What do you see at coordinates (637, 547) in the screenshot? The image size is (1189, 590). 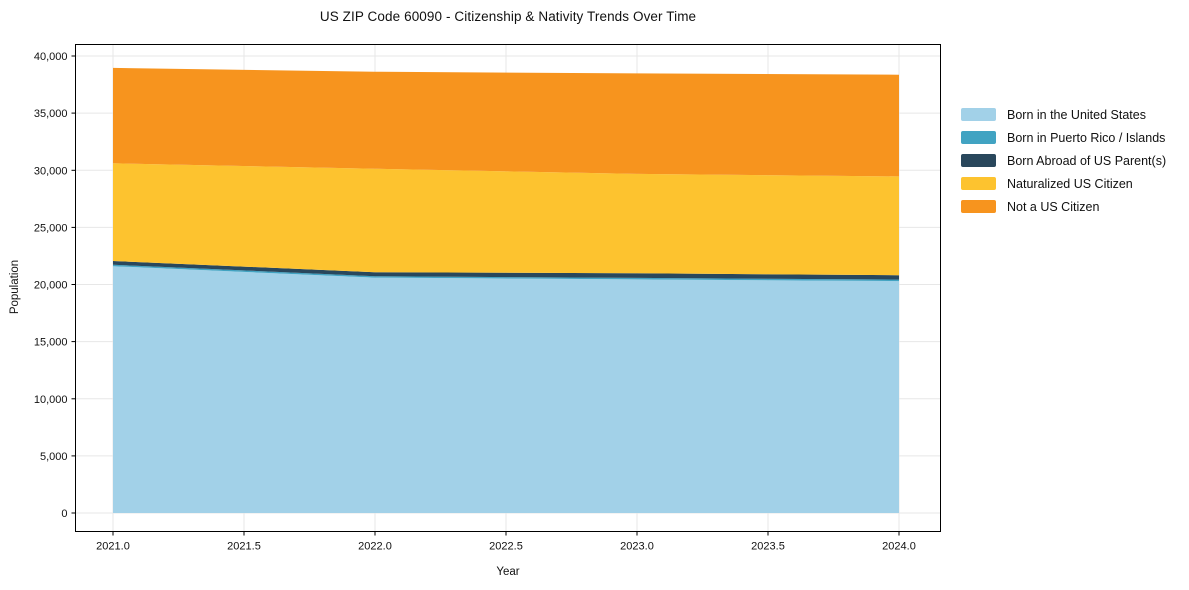 I see `x-tick-label: 2023.0` at bounding box center [637, 547].